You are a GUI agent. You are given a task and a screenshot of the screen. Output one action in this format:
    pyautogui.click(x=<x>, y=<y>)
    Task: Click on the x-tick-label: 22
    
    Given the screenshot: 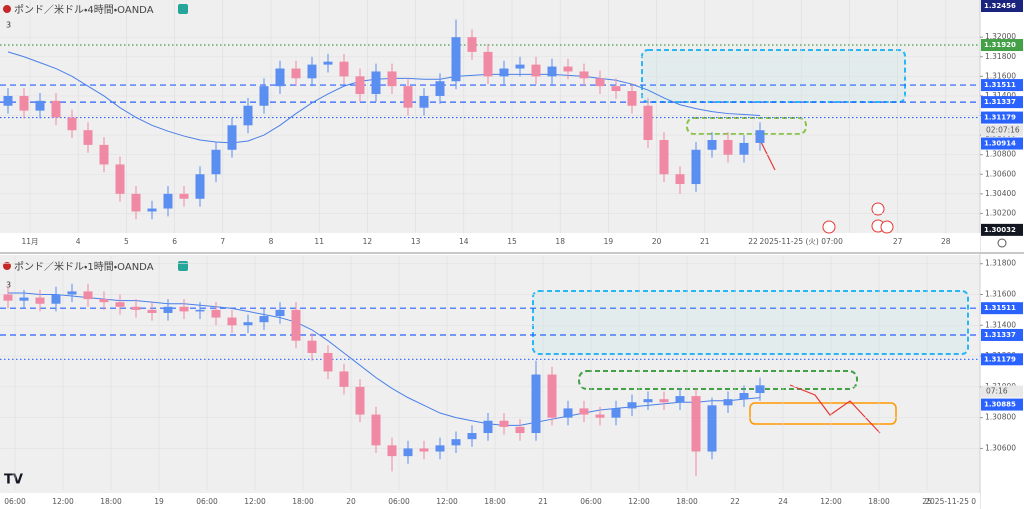 What is the action you would take?
    pyautogui.click(x=753, y=241)
    